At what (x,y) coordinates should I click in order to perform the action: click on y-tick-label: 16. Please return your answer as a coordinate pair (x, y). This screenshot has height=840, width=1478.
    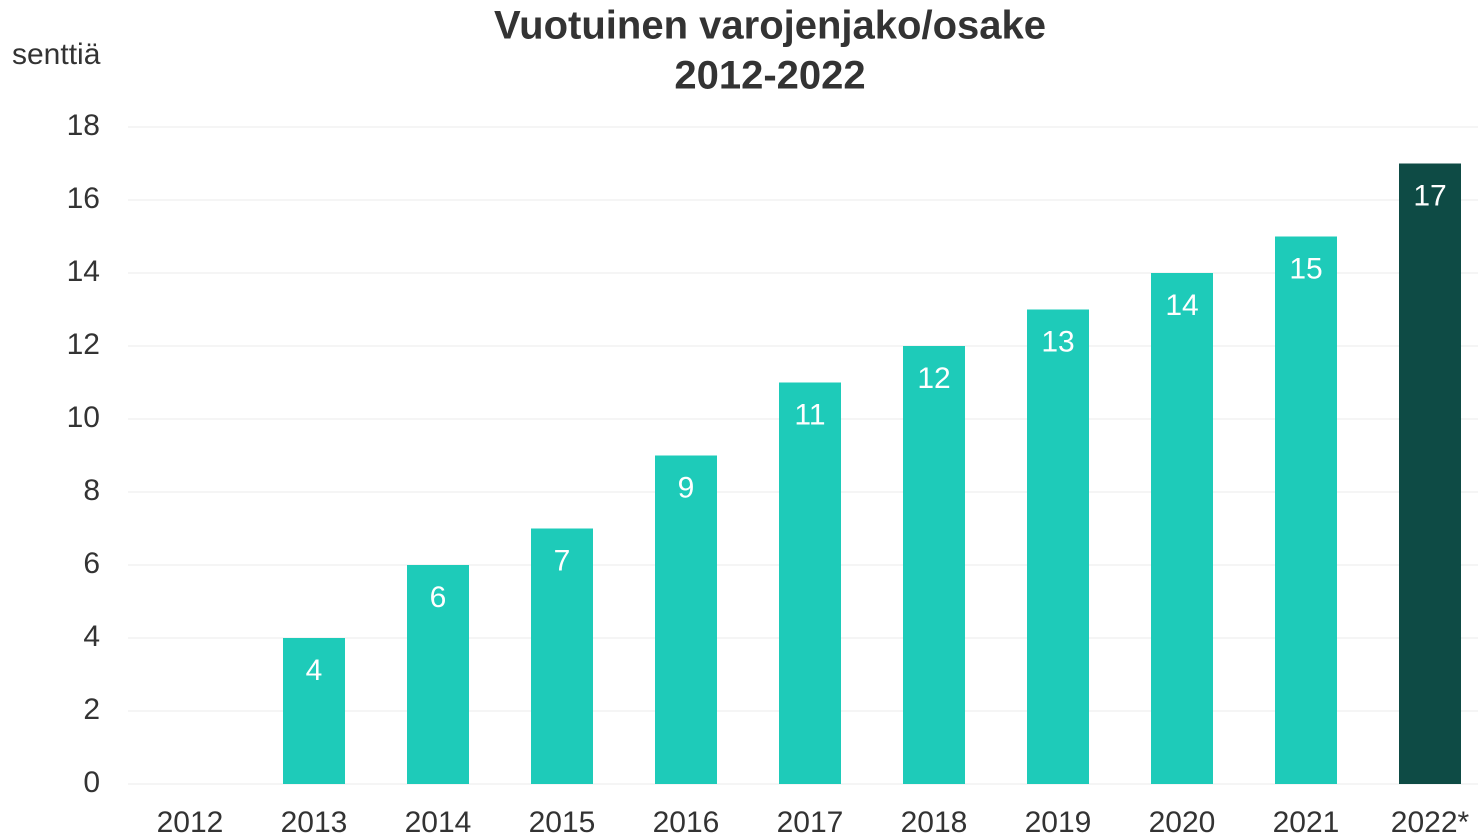
    Looking at the image, I should click on (83, 198).